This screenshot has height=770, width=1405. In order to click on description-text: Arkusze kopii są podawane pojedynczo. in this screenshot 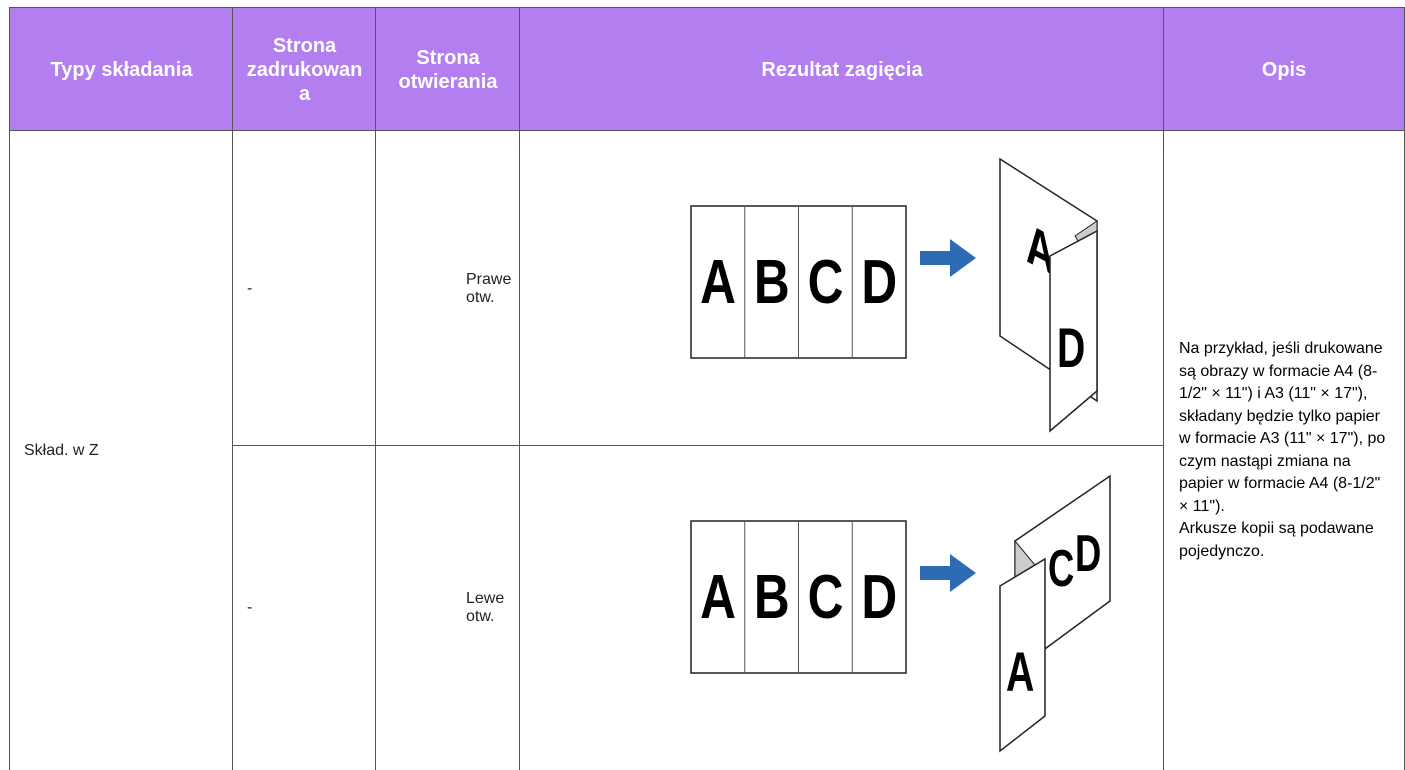, I will do `click(1276, 540)`.